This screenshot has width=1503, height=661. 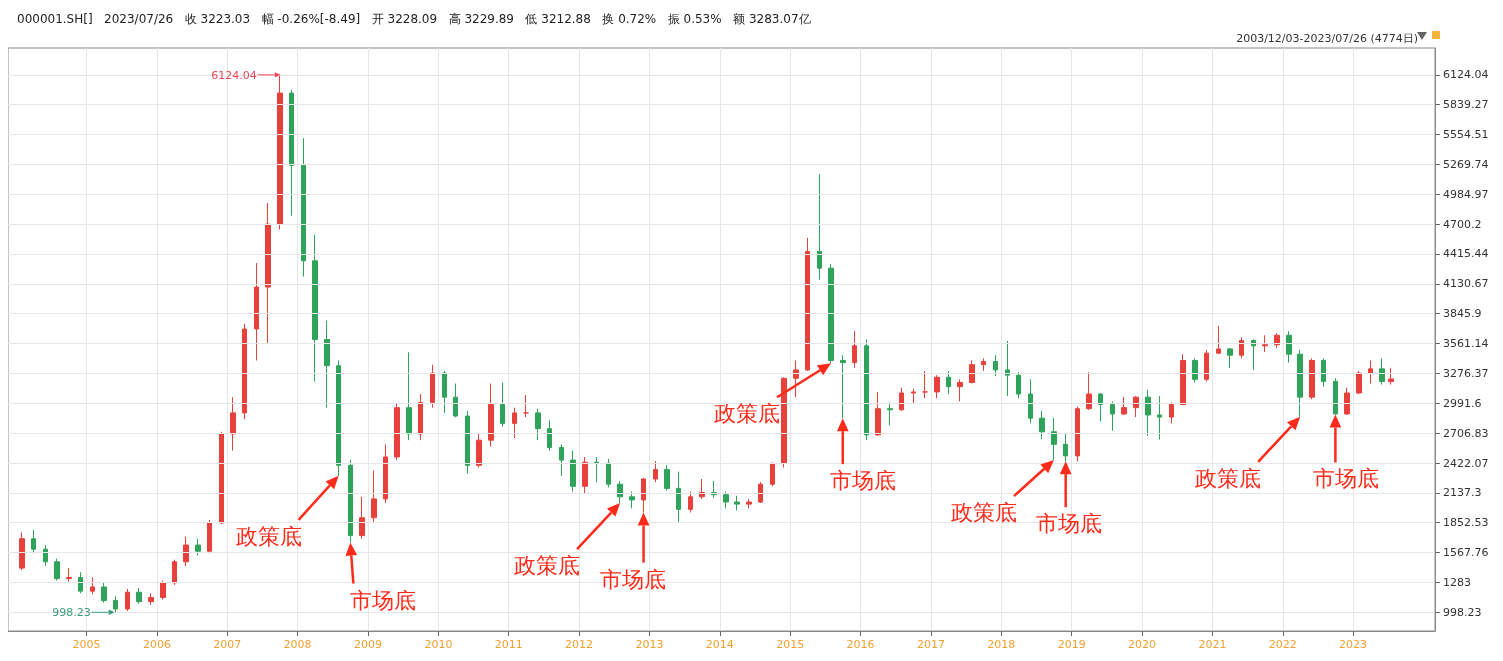 I want to click on y-tick-label: 5839.27, so click(x=1466, y=105).